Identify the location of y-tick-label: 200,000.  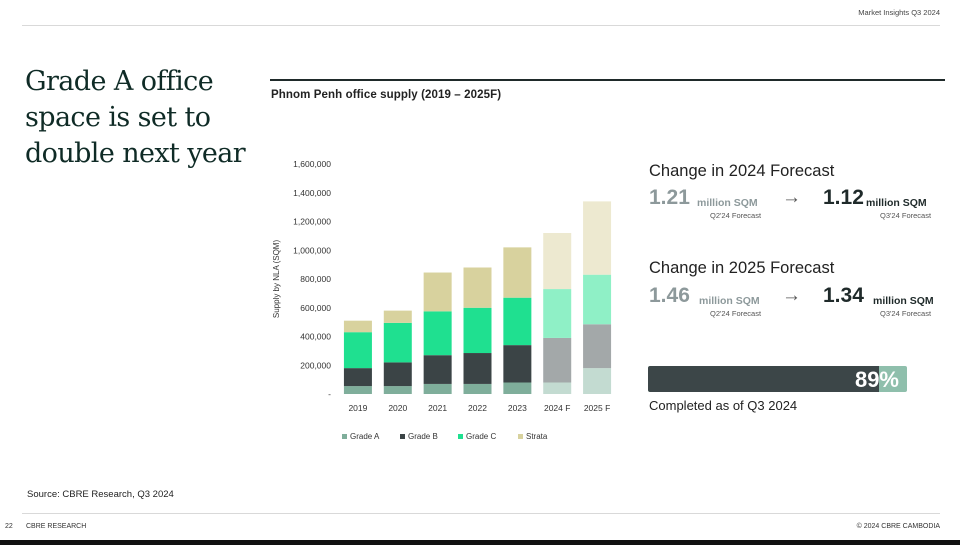
(315, 365).